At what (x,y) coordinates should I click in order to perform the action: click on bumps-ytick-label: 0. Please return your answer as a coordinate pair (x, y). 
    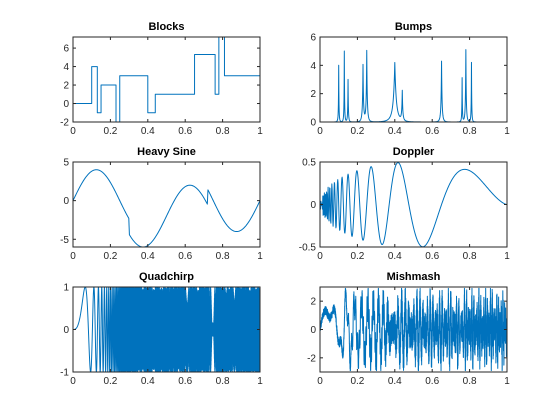
    Looking at the image, I should click on (313, 123).